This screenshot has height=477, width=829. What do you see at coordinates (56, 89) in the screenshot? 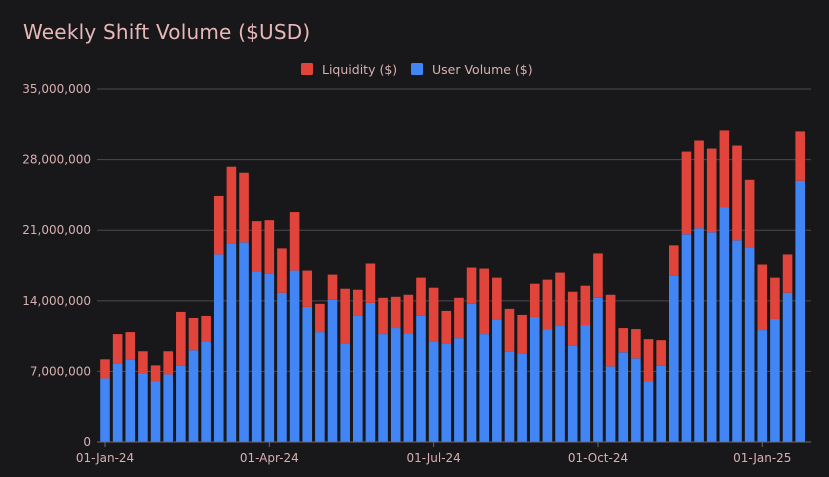
I see `y-tick-label: 35,000,000` at bounding box center [56, 89].